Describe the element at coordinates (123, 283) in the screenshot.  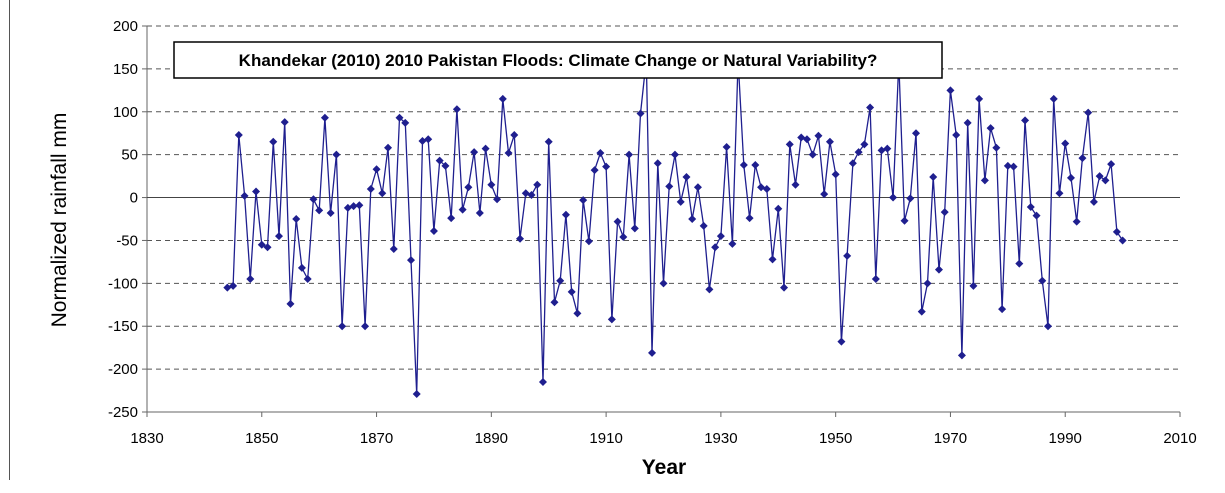
I see `y-tick-label: -100` at that location.